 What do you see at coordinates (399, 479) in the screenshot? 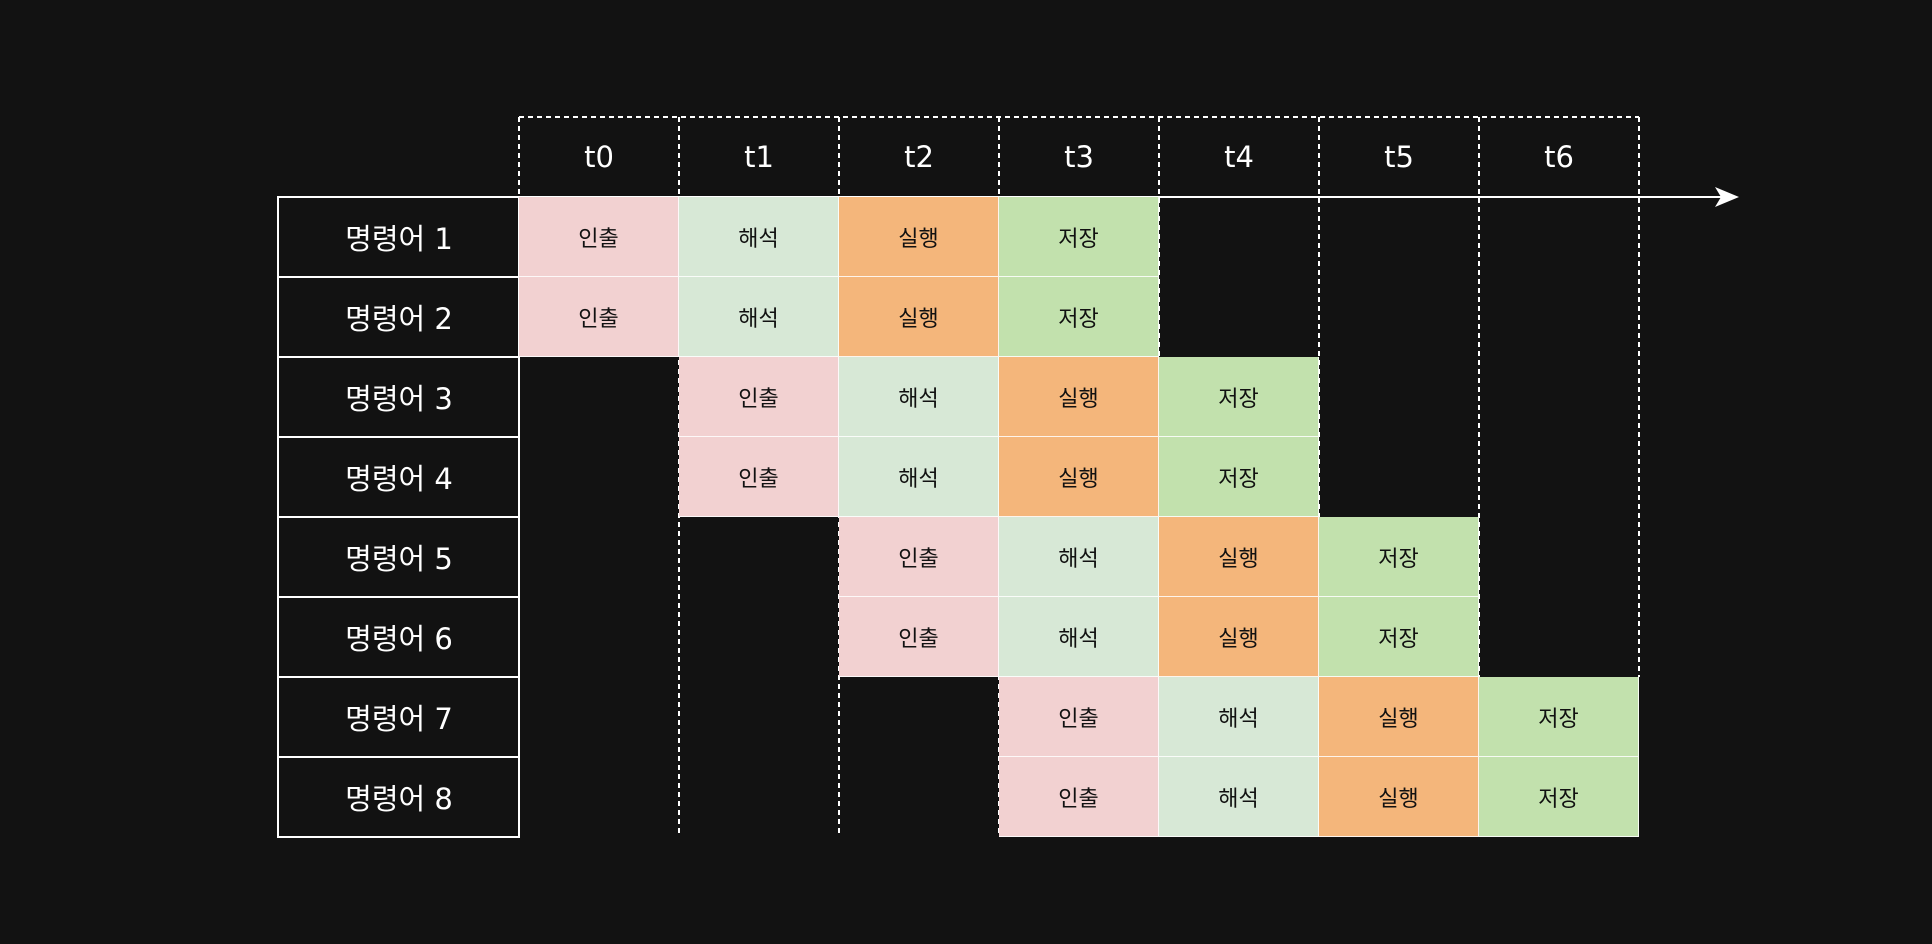
I see `instruction-label: 명령어 4` at bounding box center [399, 479].